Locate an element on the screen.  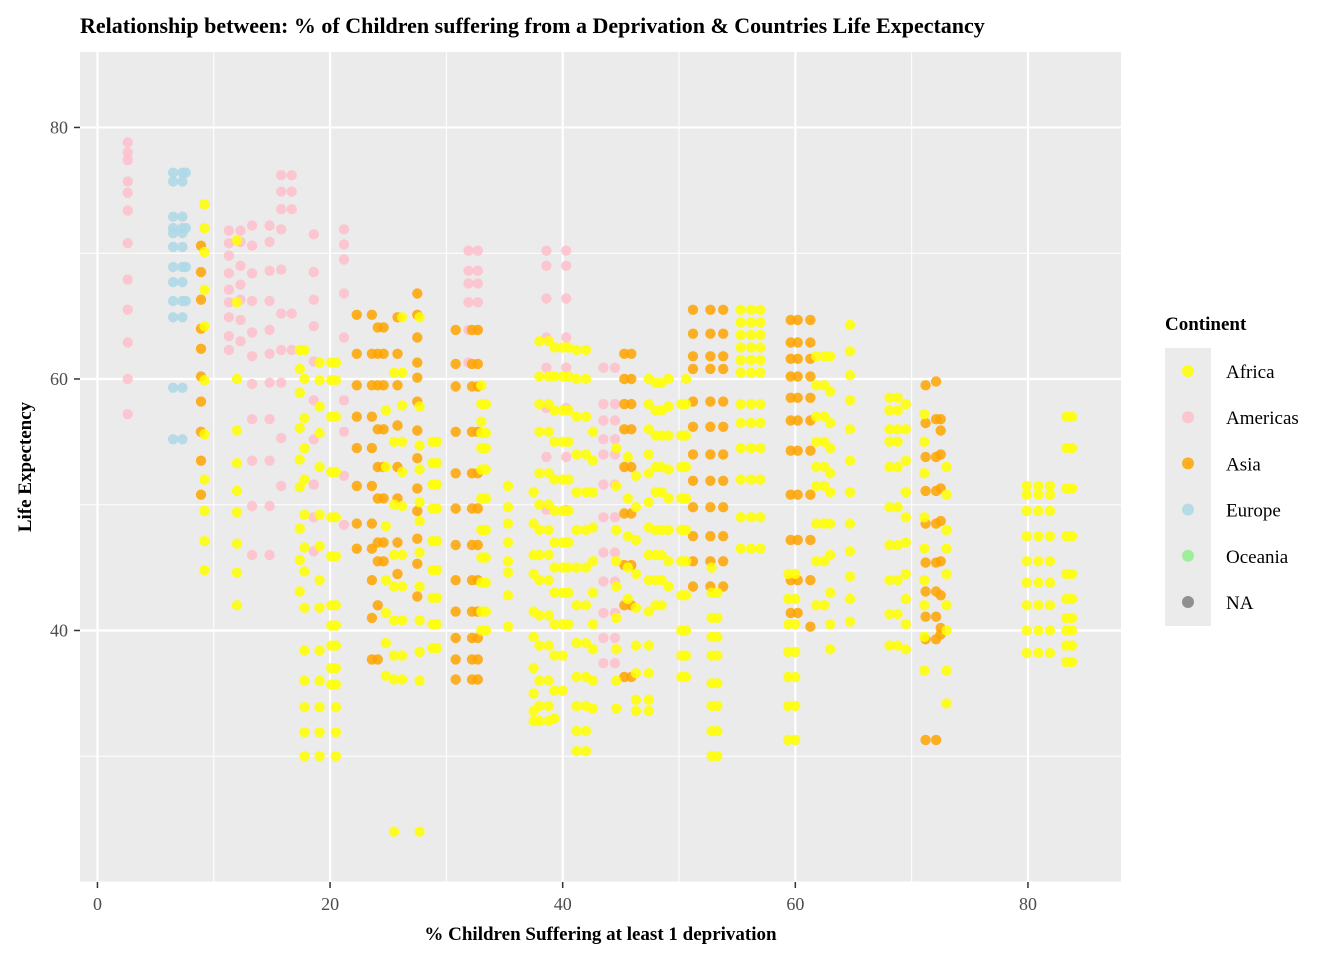
x-tick-label: 60 is located at coordinates (795, 904).